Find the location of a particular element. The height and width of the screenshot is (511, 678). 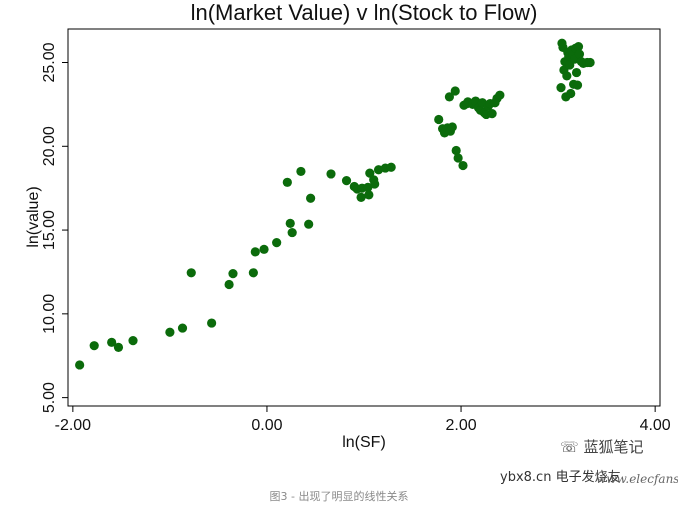

y-tick-label: 15.00 is located at coordinates (49, 230).